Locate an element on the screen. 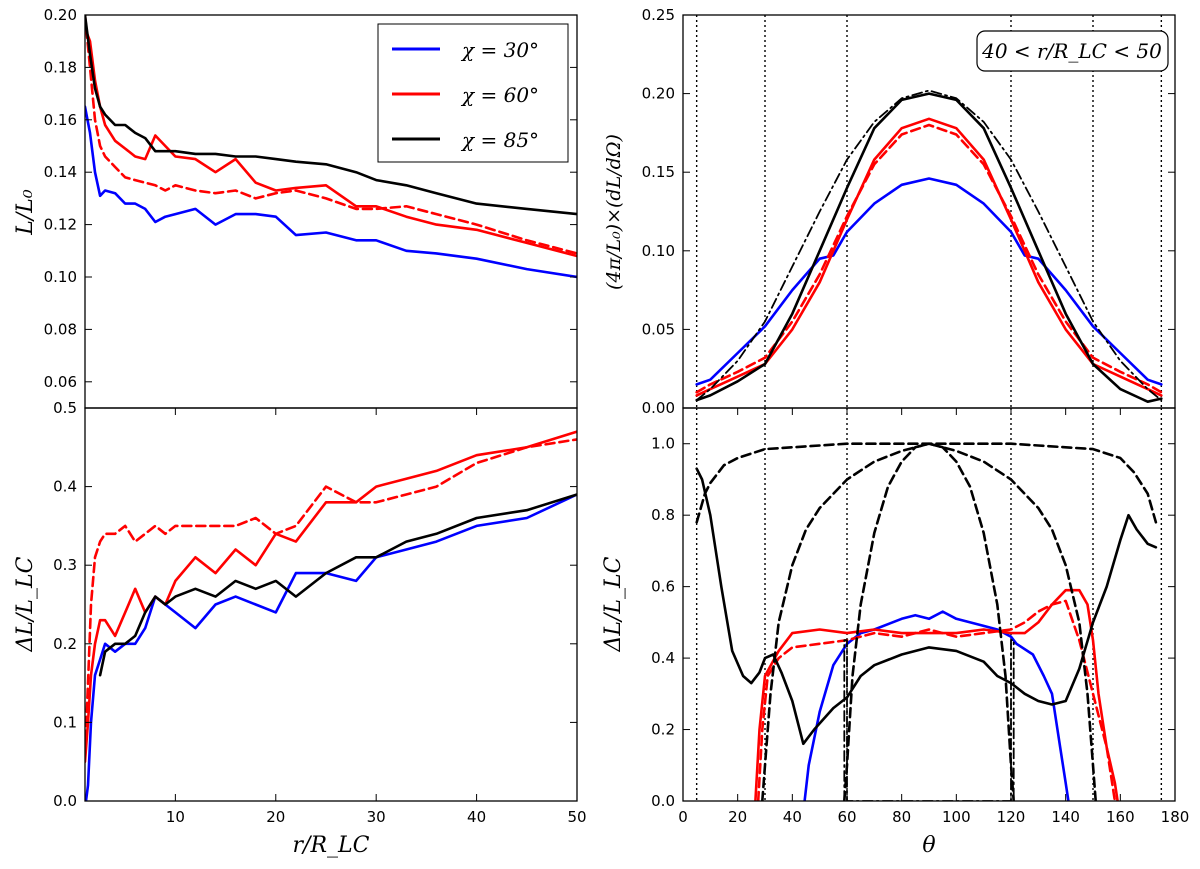 The image size is (1200, 869). top-left-plot-area is located at coordinates (331, 147).